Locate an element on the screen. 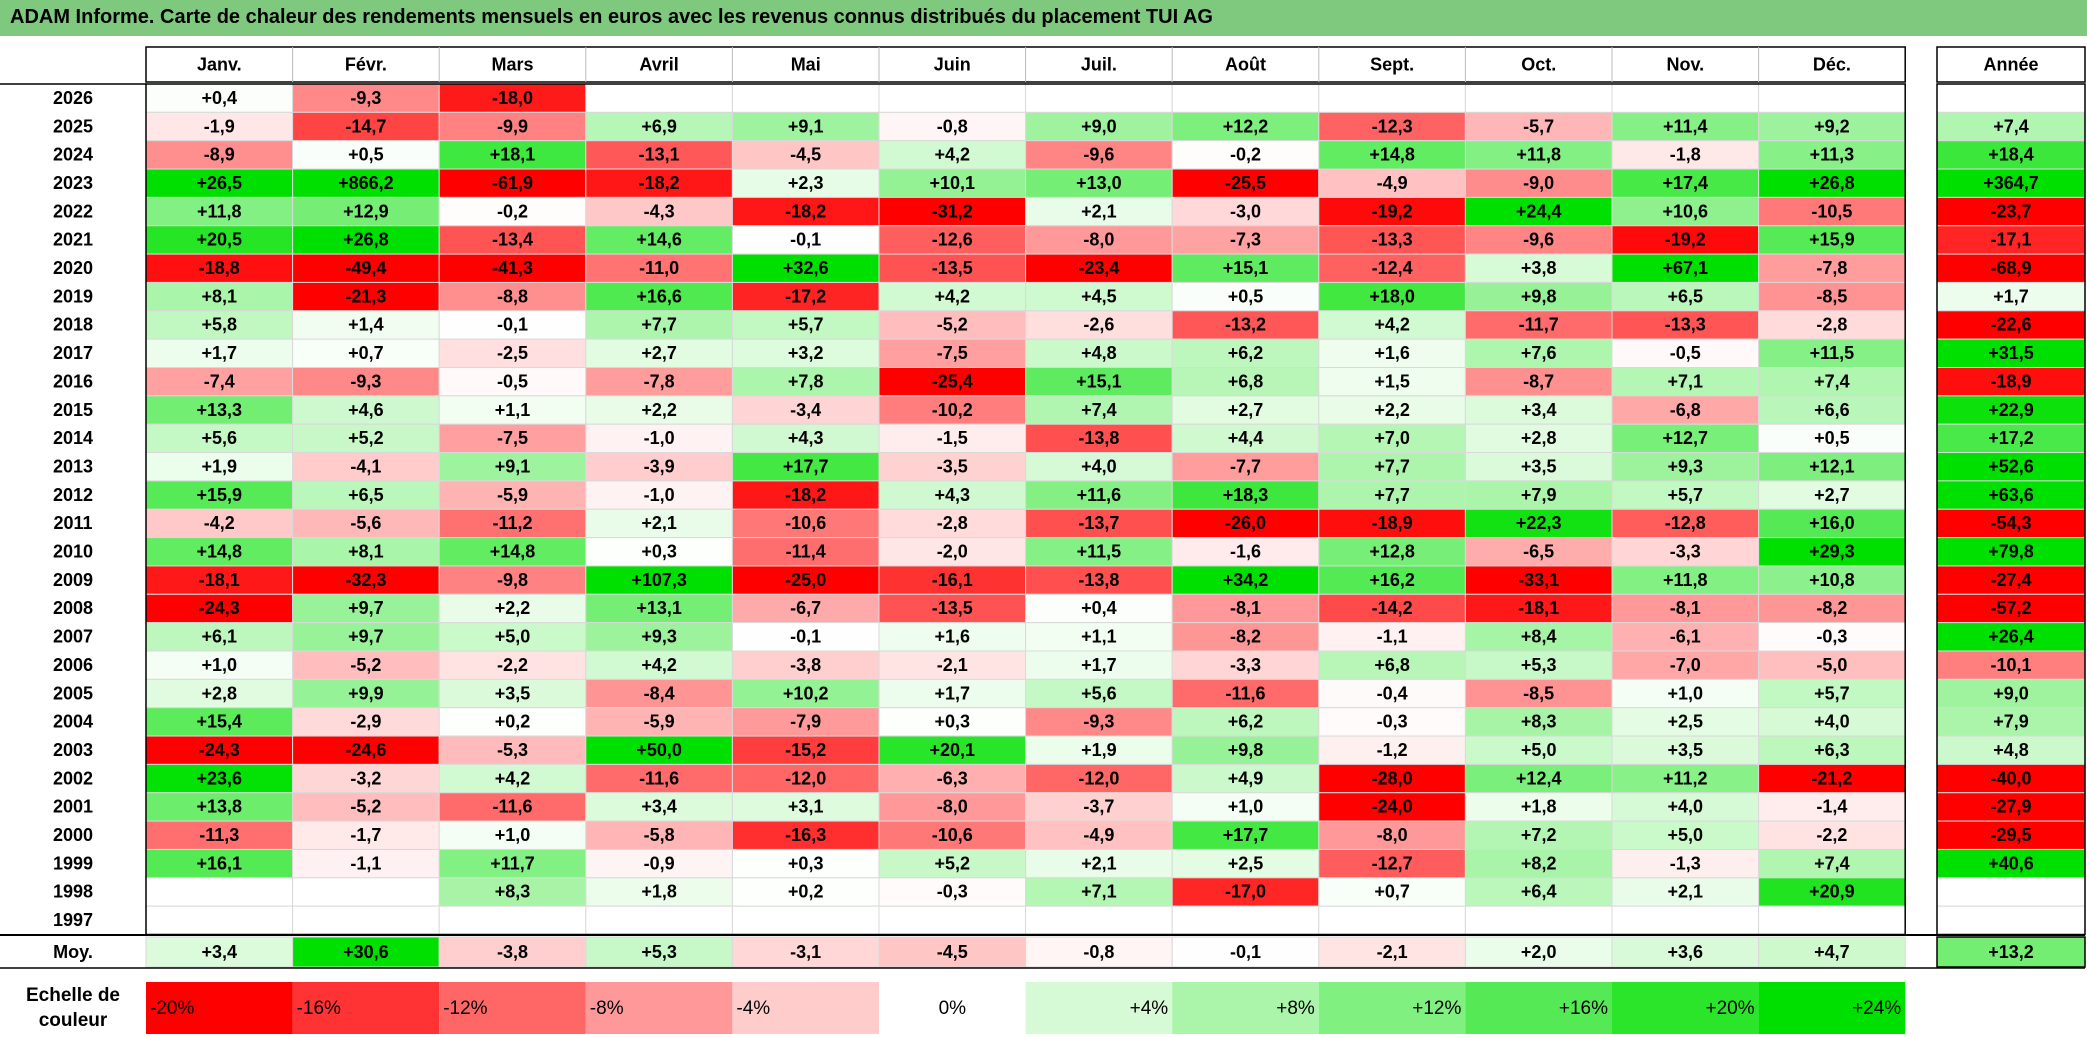 This screenshot has height=1037, width=2087. average-cell is located at coordinates (1392, 952).